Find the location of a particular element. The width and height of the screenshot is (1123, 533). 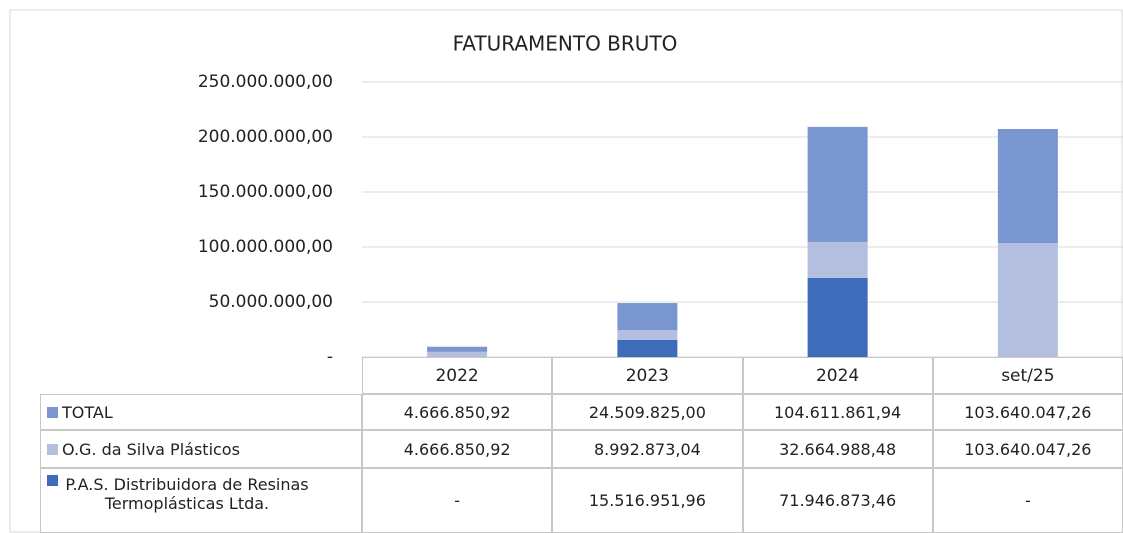

table-value: 32.664.988,48 is located at coordinates (837, 449).